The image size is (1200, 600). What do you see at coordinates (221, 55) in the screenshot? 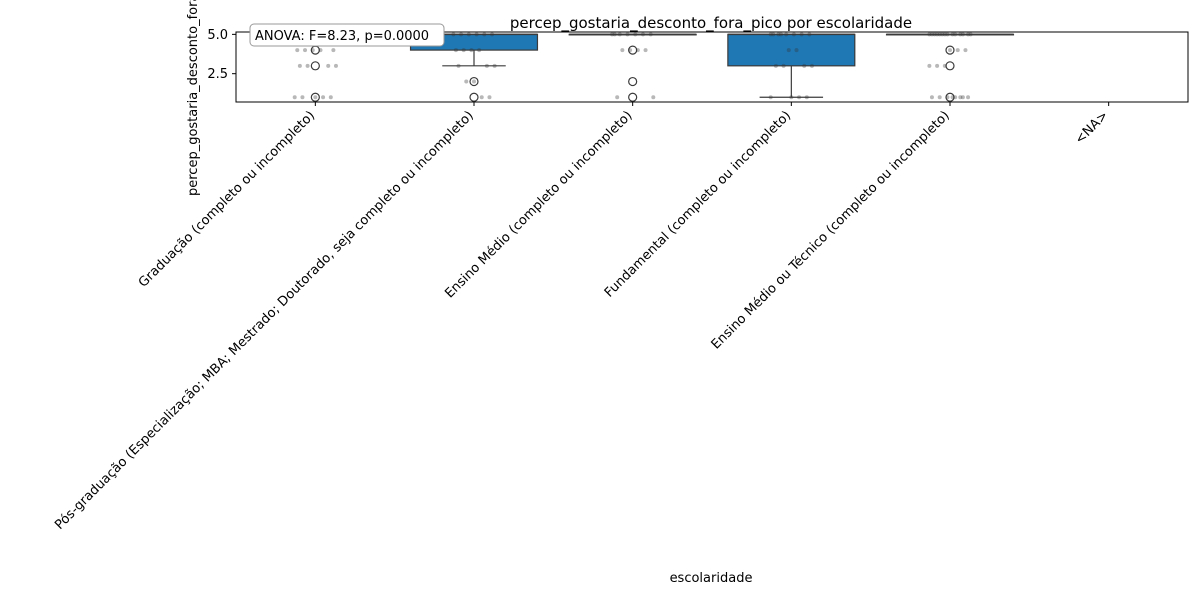
I see `y-axis-ticks: 2.5 5.0` at bounding box center [221, 55].